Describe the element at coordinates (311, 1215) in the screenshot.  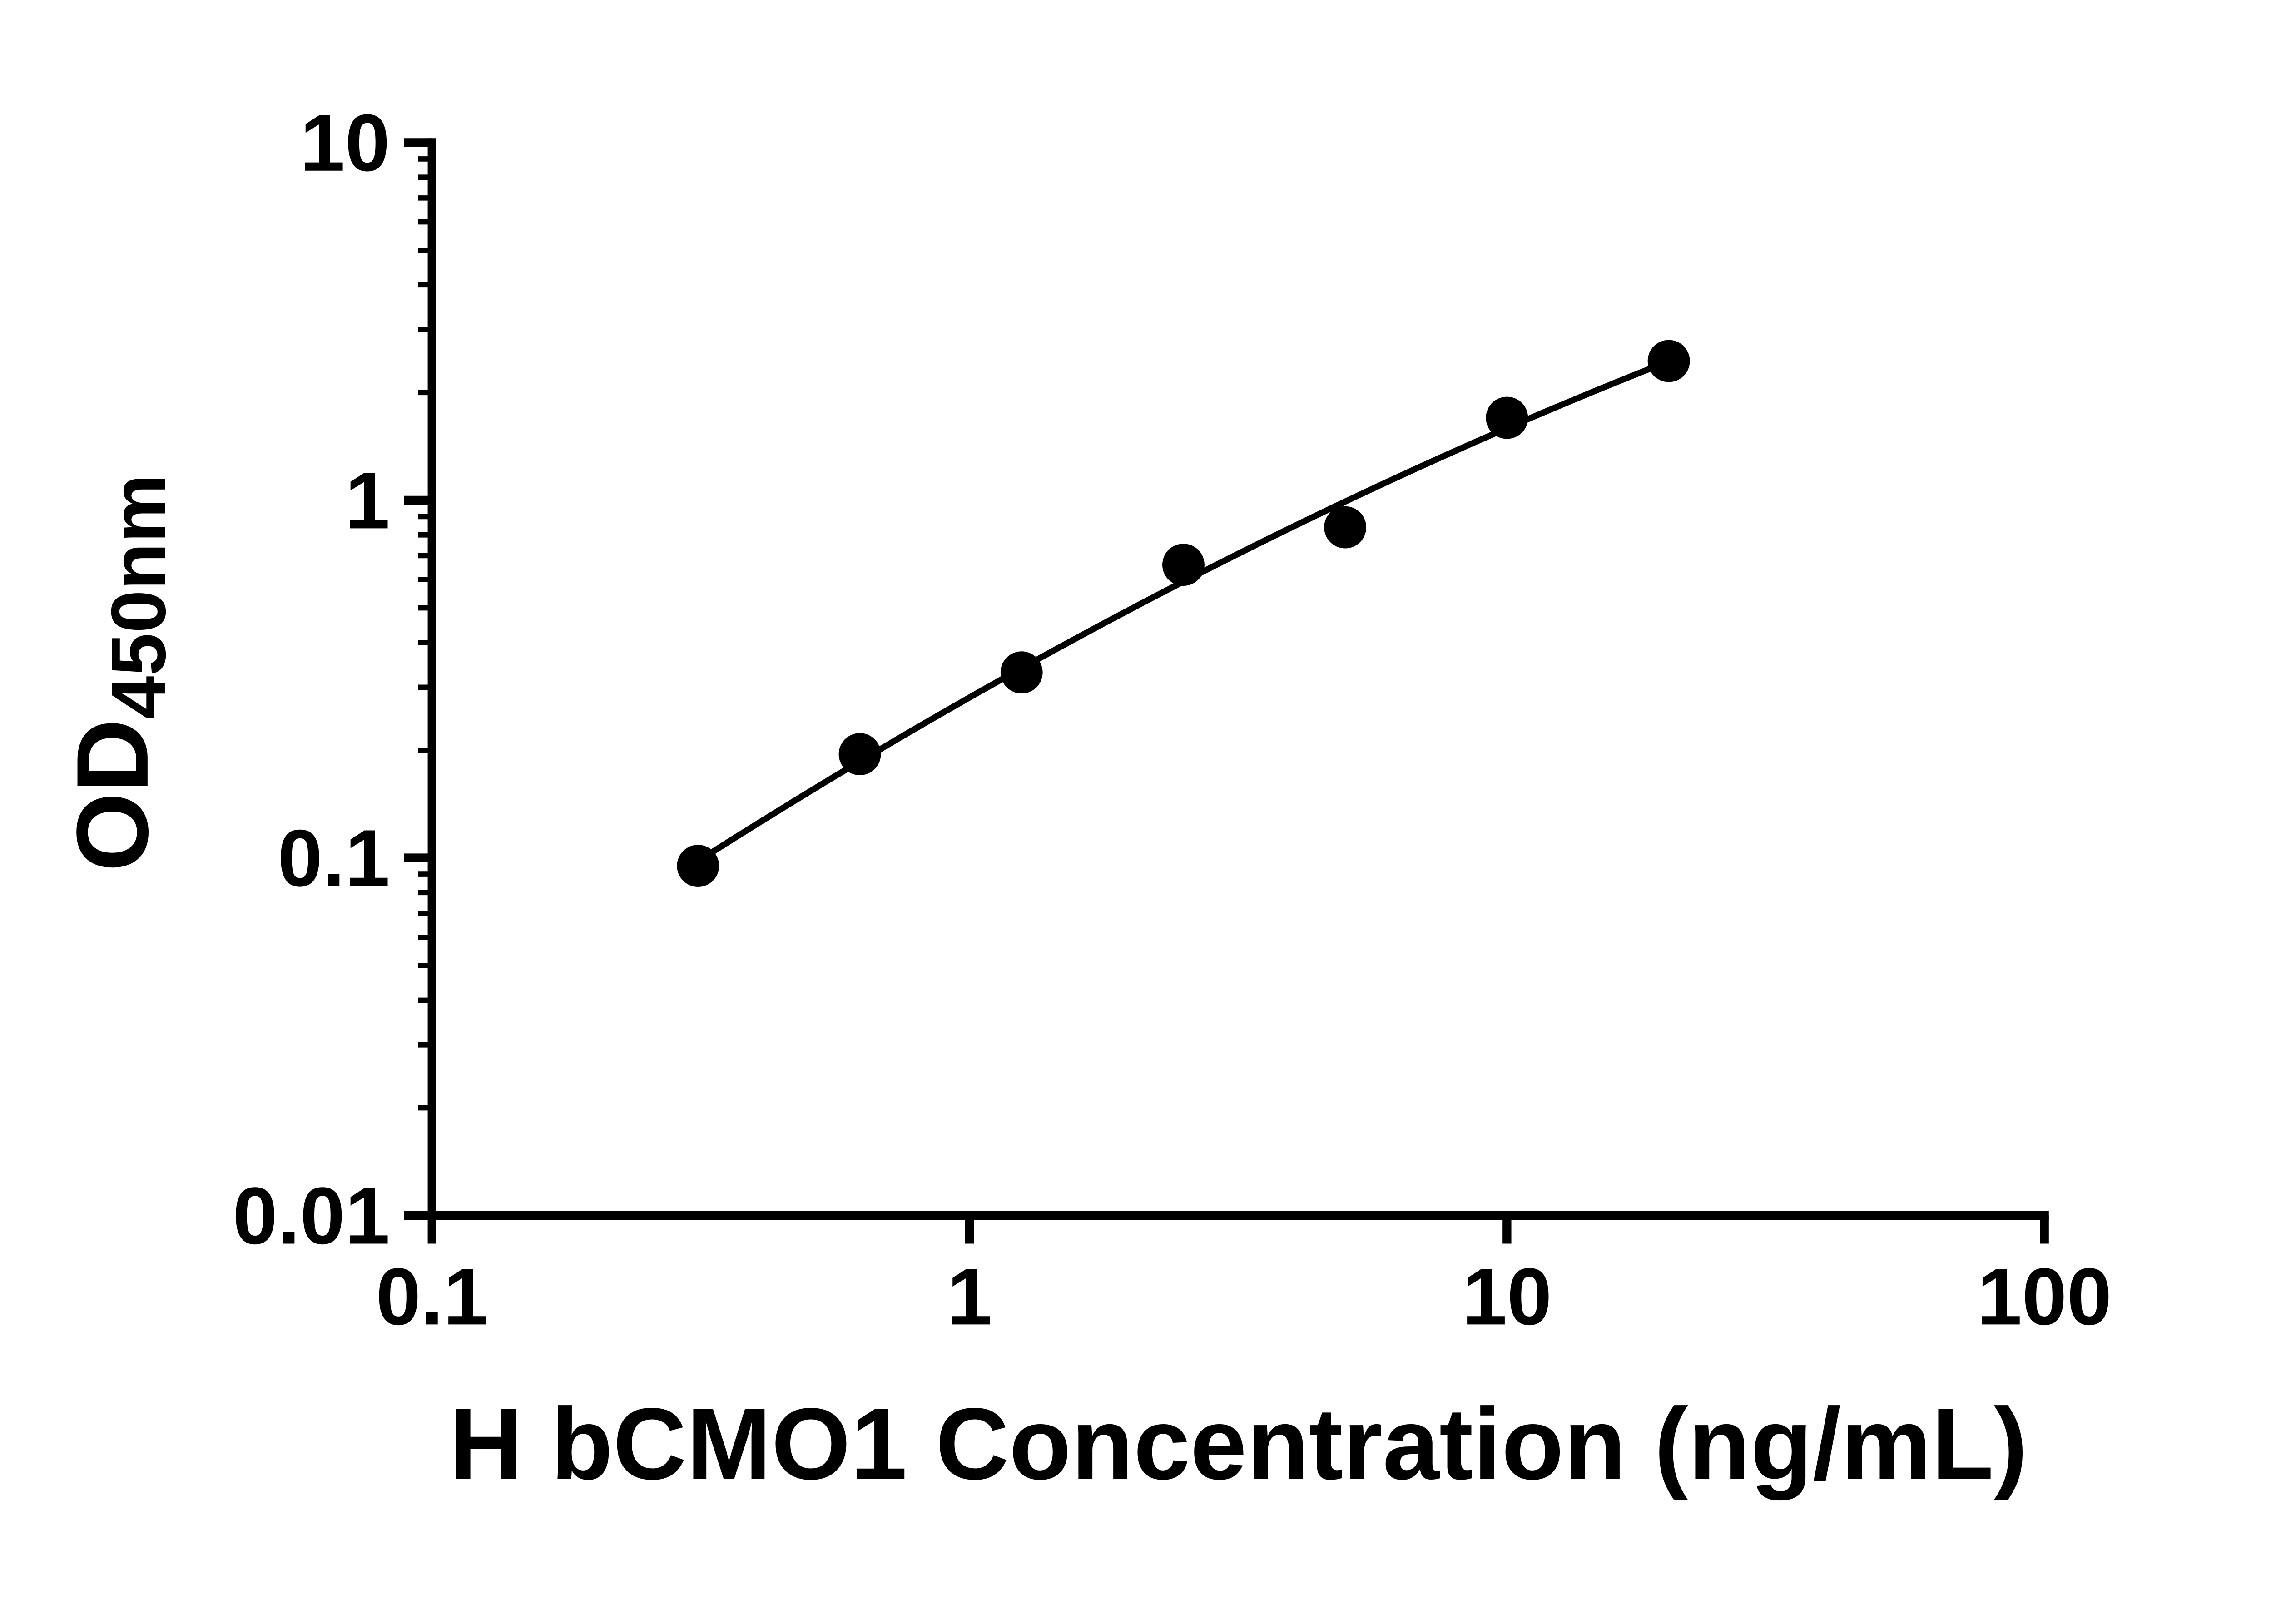
I see `y-tick-label: 0.01` at that location.